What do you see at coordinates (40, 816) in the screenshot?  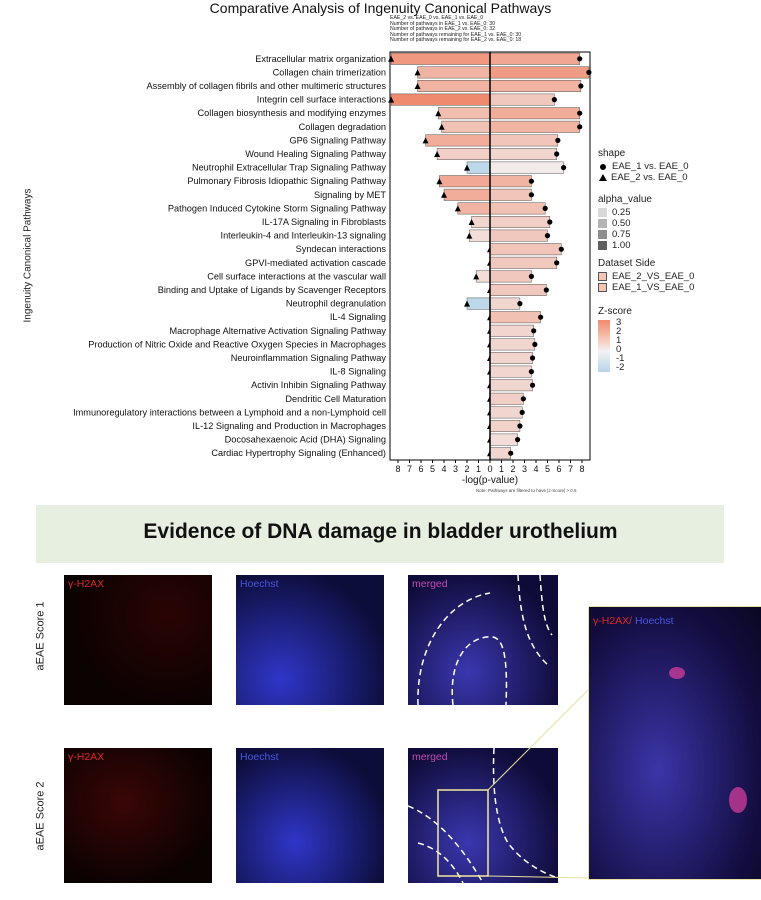 I see `row-label-score2: aEAE Score 2` at bounding box center [40, 816].